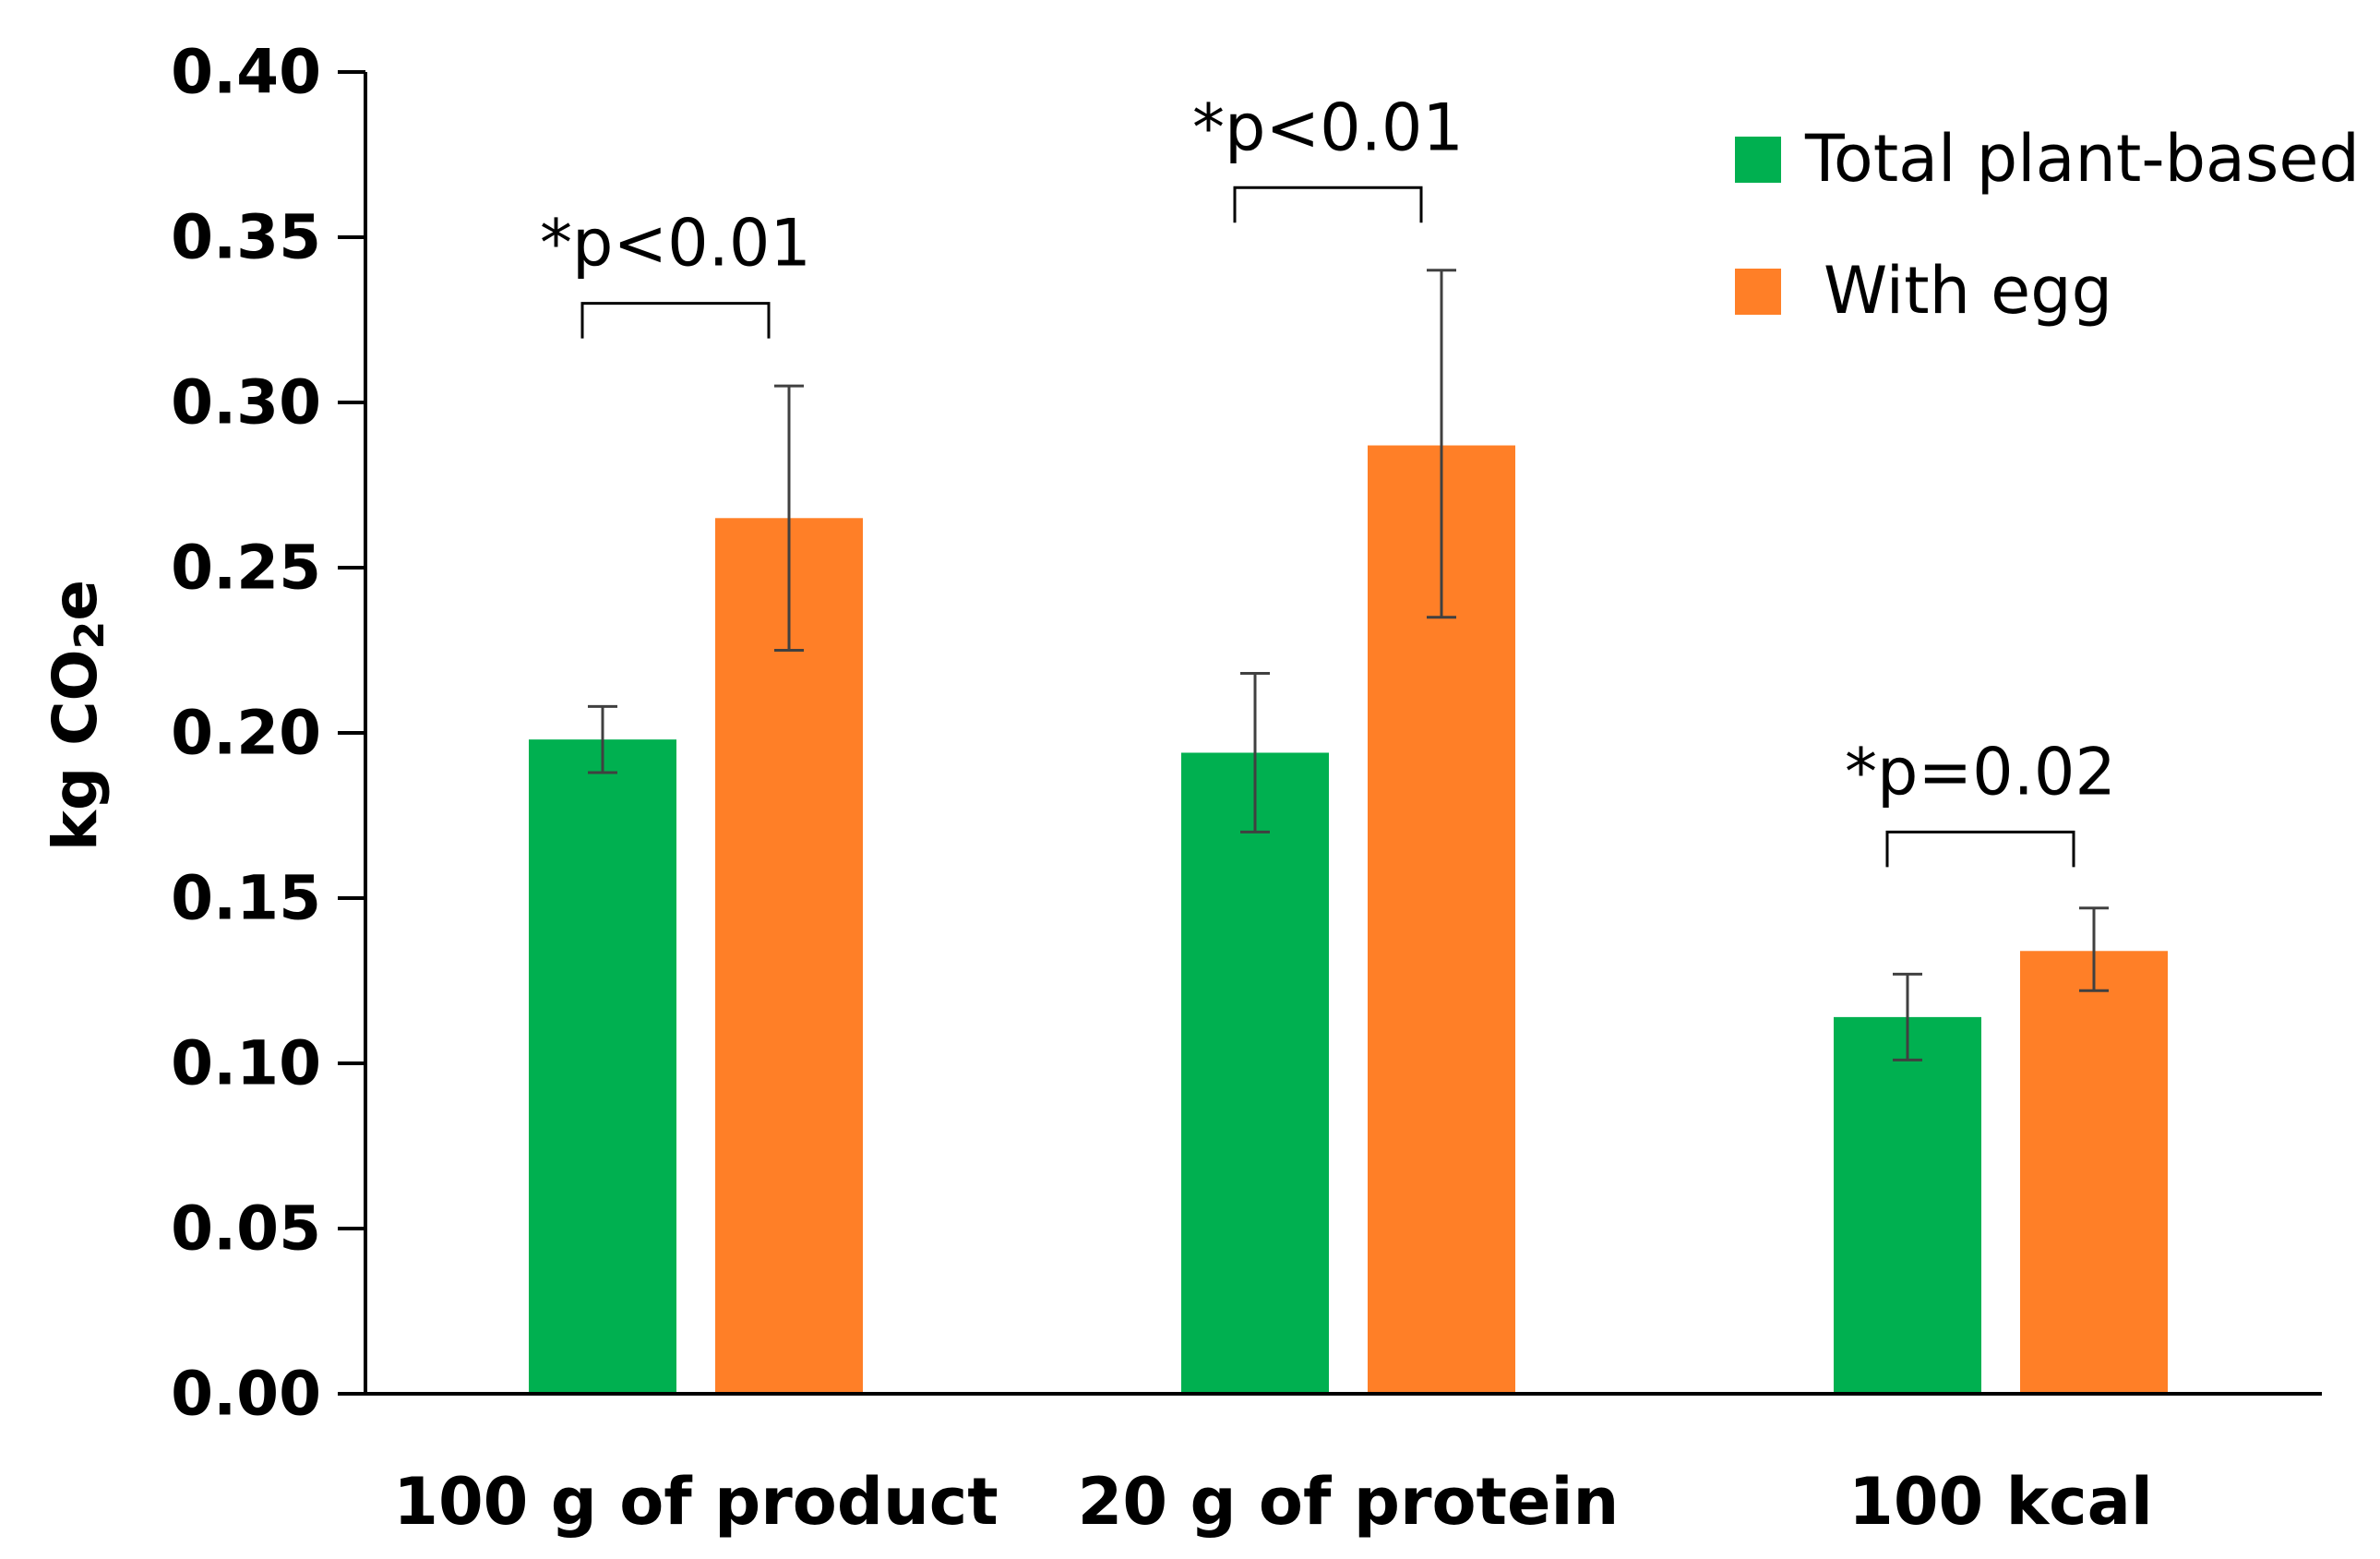  I want to click on y-axis-title-prefix: kg CO, so click(75, 750).